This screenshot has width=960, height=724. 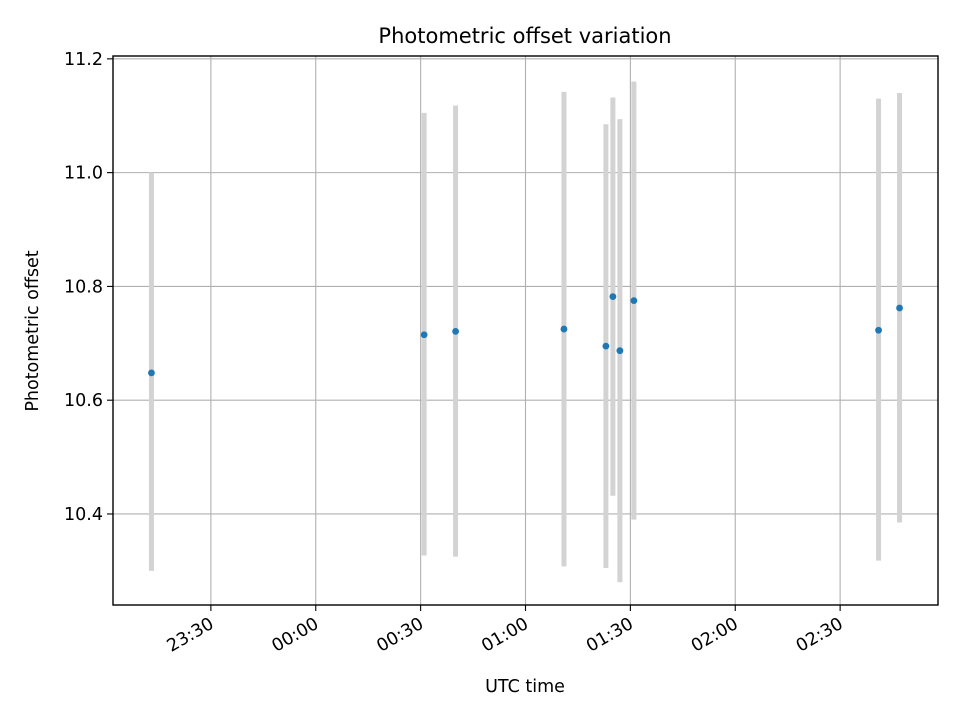 What do you see at coordinates (525, 687) in the screenshot?
I see `x-axis-label: UTC time` at bounding box center [525, 687].